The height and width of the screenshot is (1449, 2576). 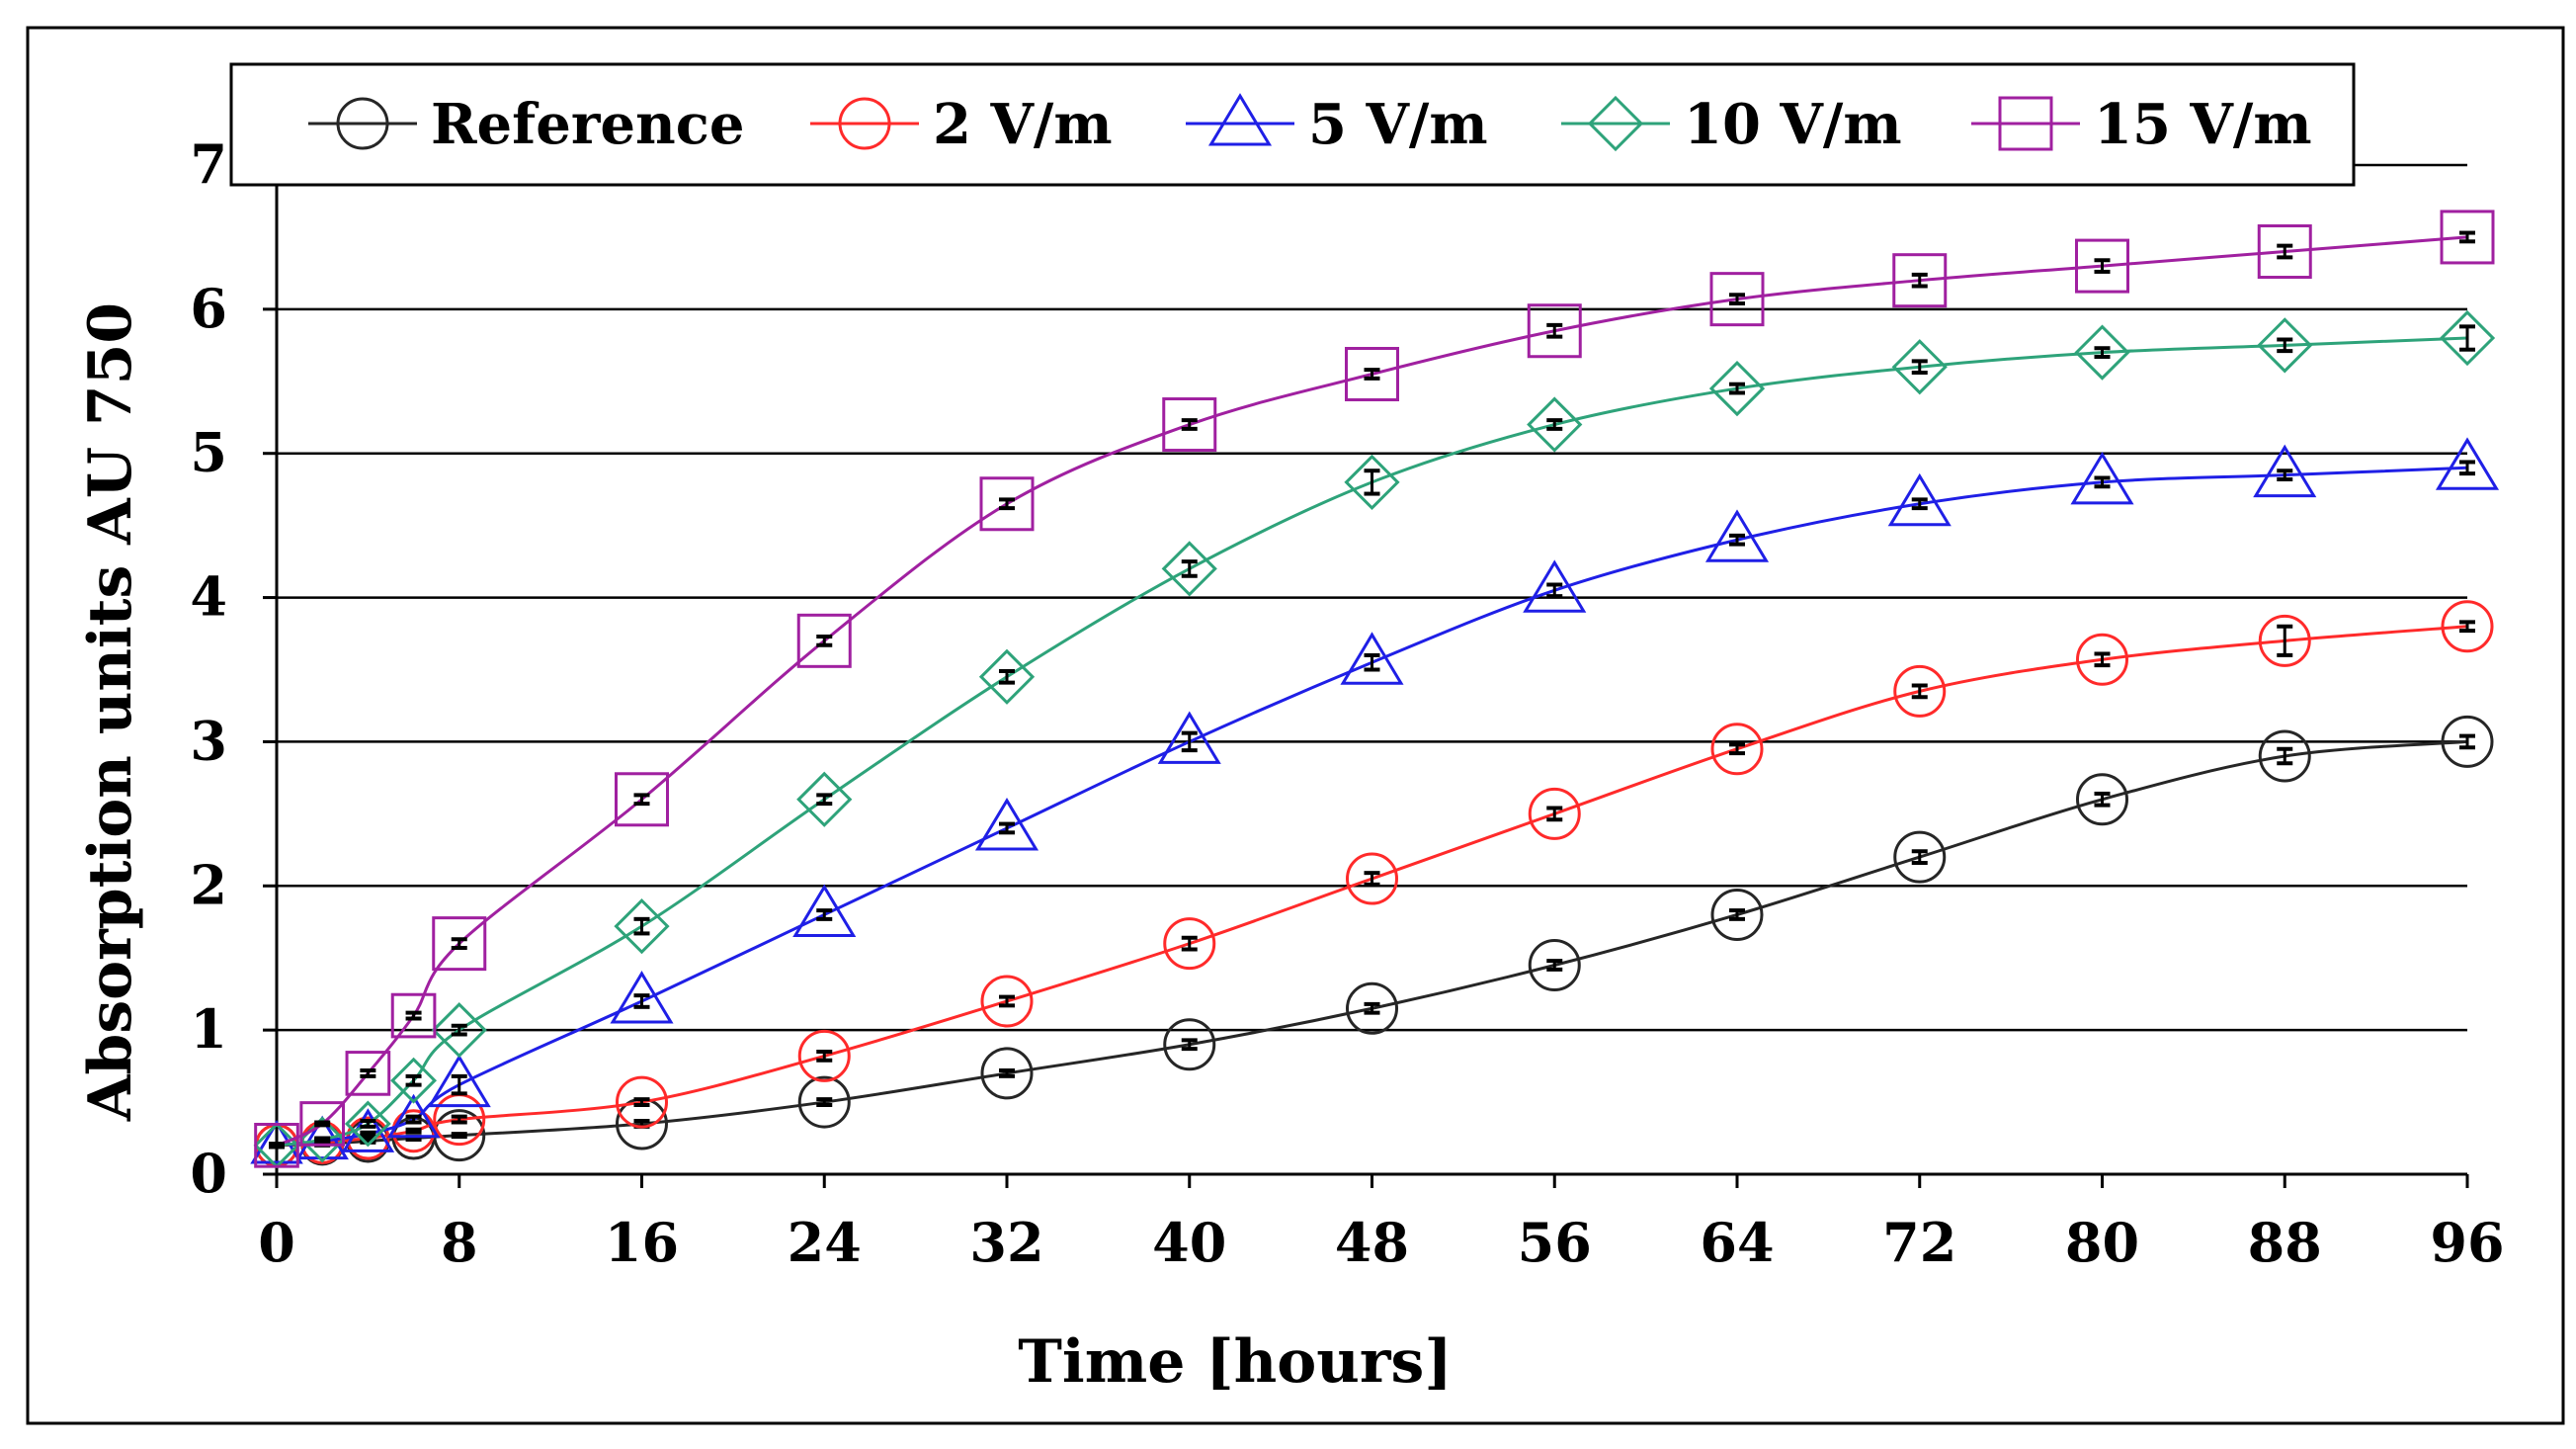 What do you see at coordinates (1235, 1362) in the screenshot?
I see `x-axis-label: Time [hours]` at bounding box center [1235, 1362].